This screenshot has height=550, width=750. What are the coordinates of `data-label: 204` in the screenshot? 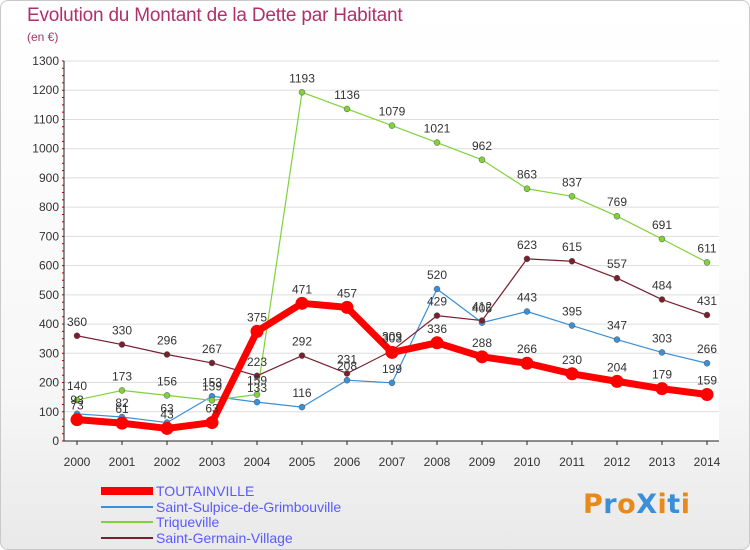 It's located at (617, 367).